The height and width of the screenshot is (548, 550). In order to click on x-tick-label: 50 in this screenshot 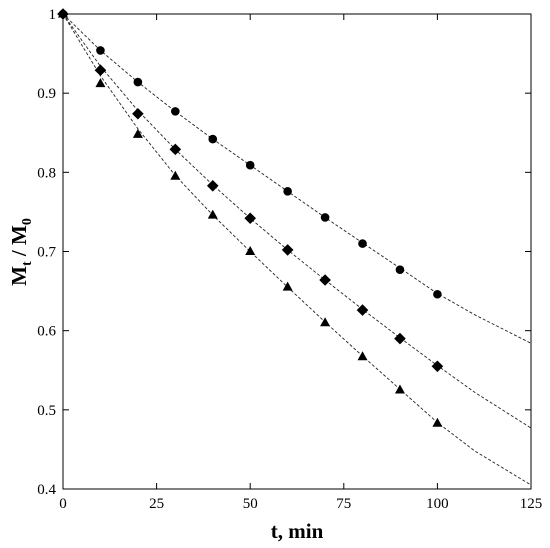, I will do `click(250, 504)`.